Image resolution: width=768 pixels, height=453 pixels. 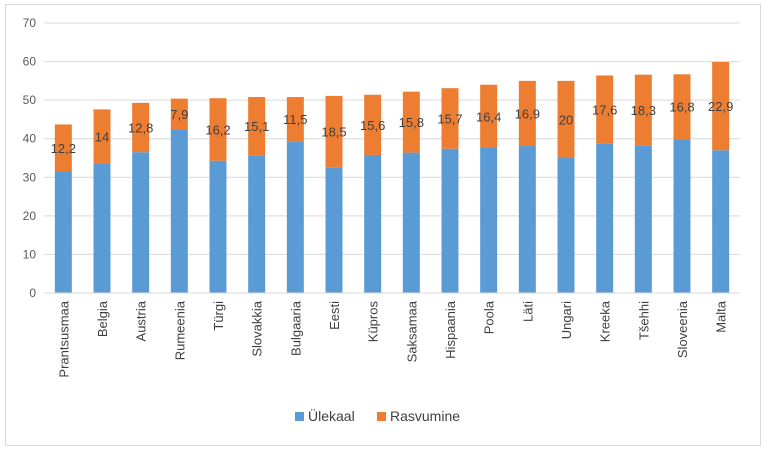 What do you see at coordinates (30, 254) in the screenshot?
I see `y-tick-label: 10` at bounding box center [30, 254].